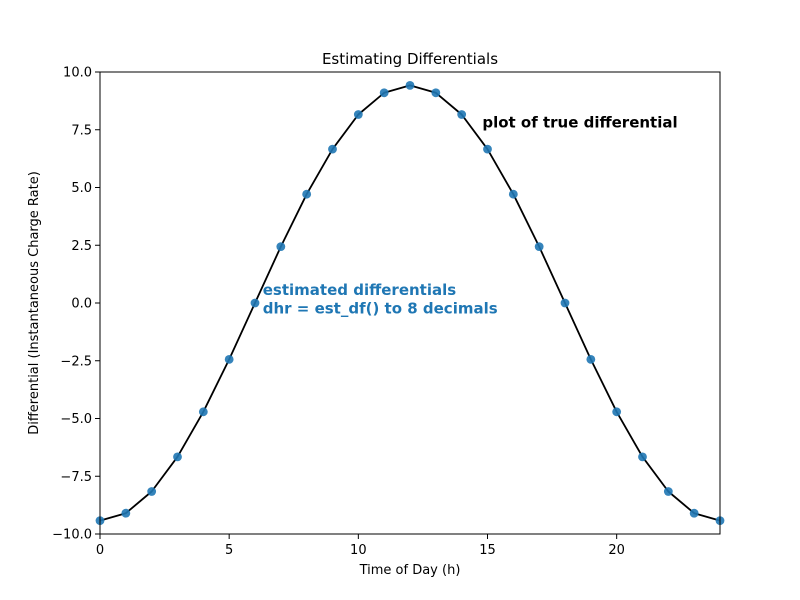  What do you see at coordinates (579, 122) in the screenshot?
I see `annotation-text: plot of true differential` at bounding box center [579, 122].